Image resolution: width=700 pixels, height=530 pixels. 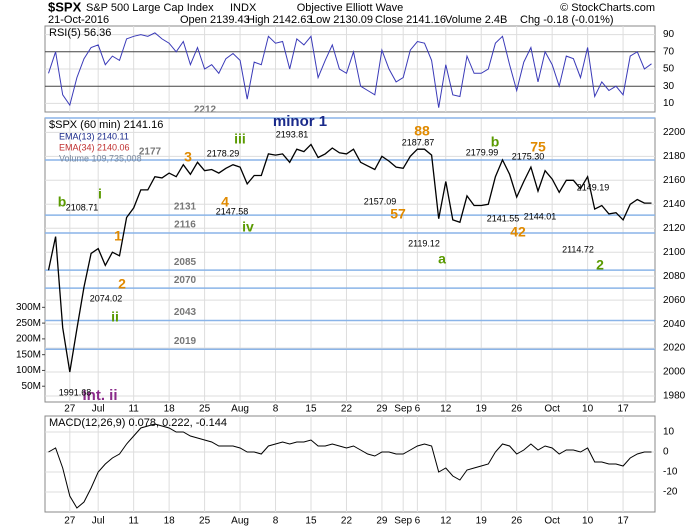 I want to click on x-tick-label: 6, so click(x=418, y=409).